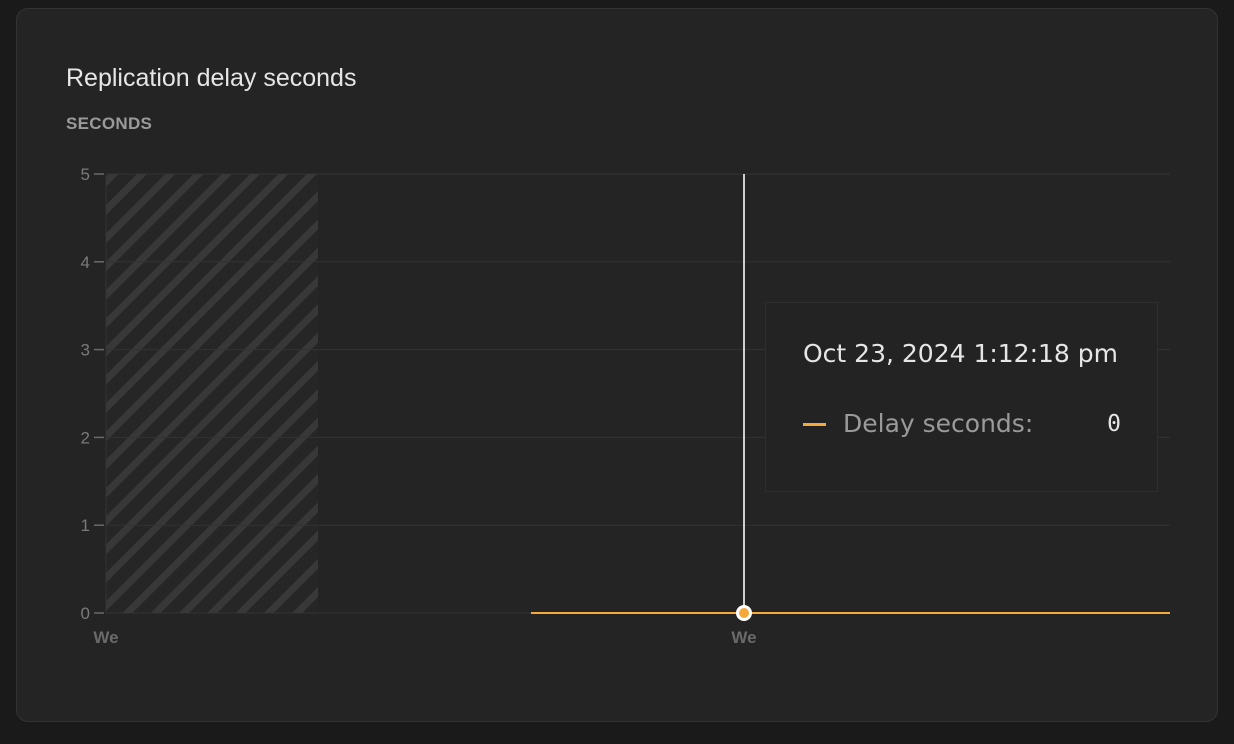 This screenshot has width=1234, height=744. What do you see at coordinates (960, 353) in the screenshot?
I see `tooltip-date: Oct 23, 2024 1:12:18 pm` at bounding box center [960, 353].